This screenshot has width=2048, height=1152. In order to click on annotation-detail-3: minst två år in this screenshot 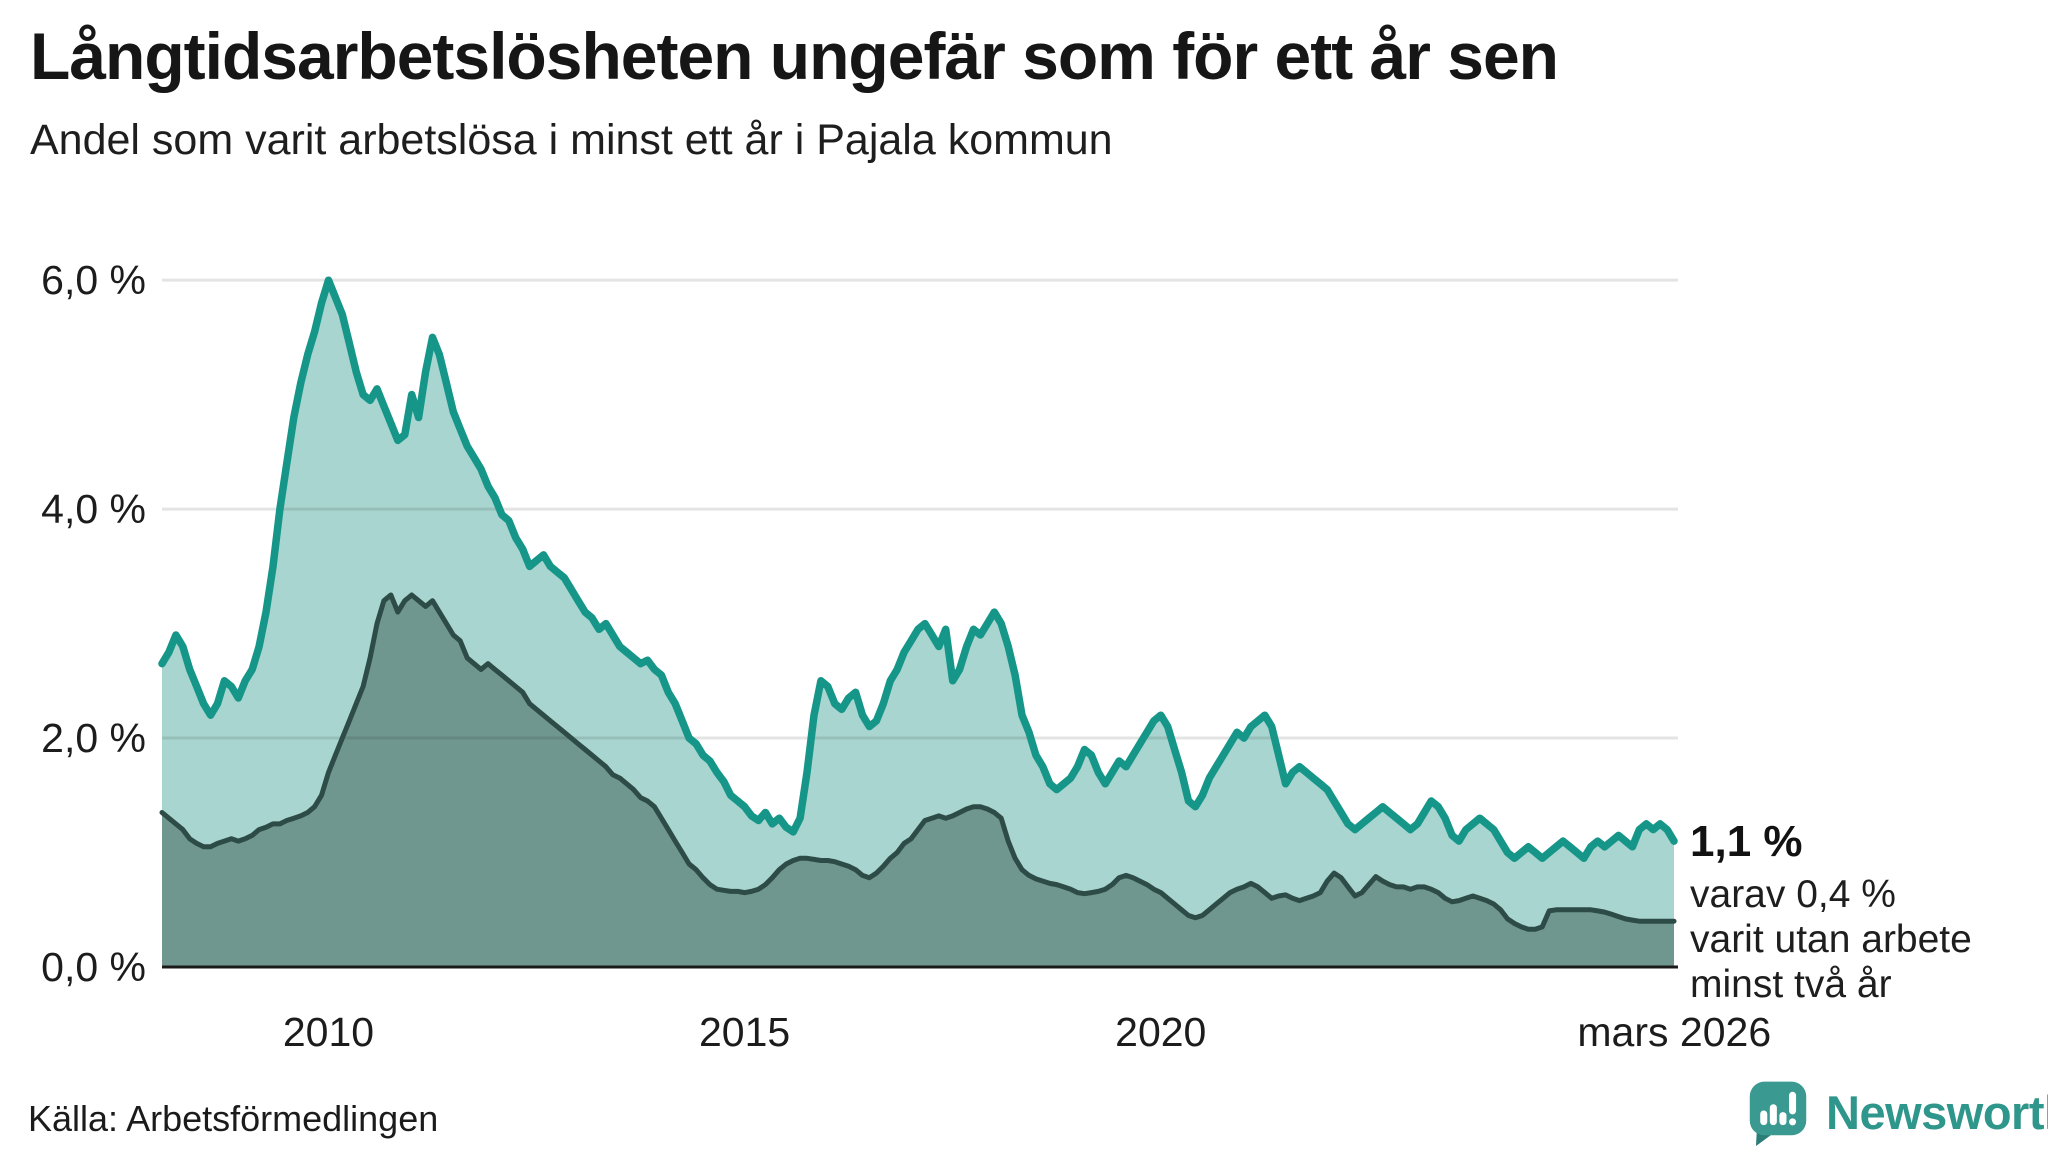, I will do `click(1791, 984)`.